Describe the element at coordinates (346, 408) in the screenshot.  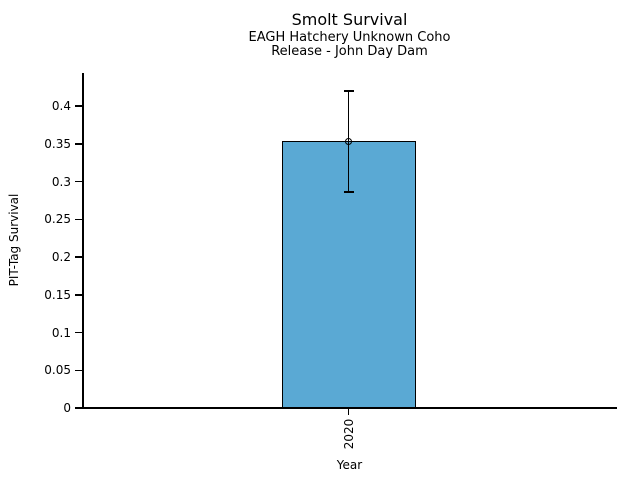
I see `x-axis-spine` at that location.